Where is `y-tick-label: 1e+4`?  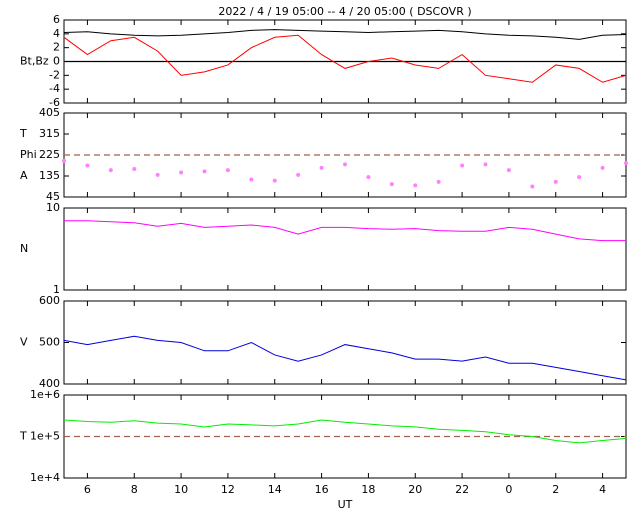
y-tick-label: 1e+4 is located at coordinates (45, 477).